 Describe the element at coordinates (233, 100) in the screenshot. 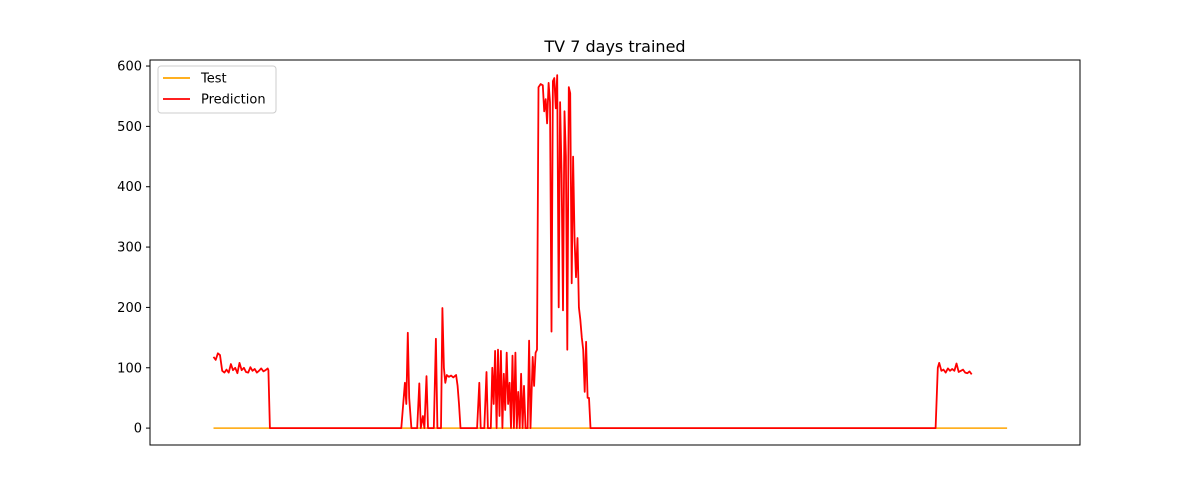

I see `legend-label-prediction: Prediction` at that location.